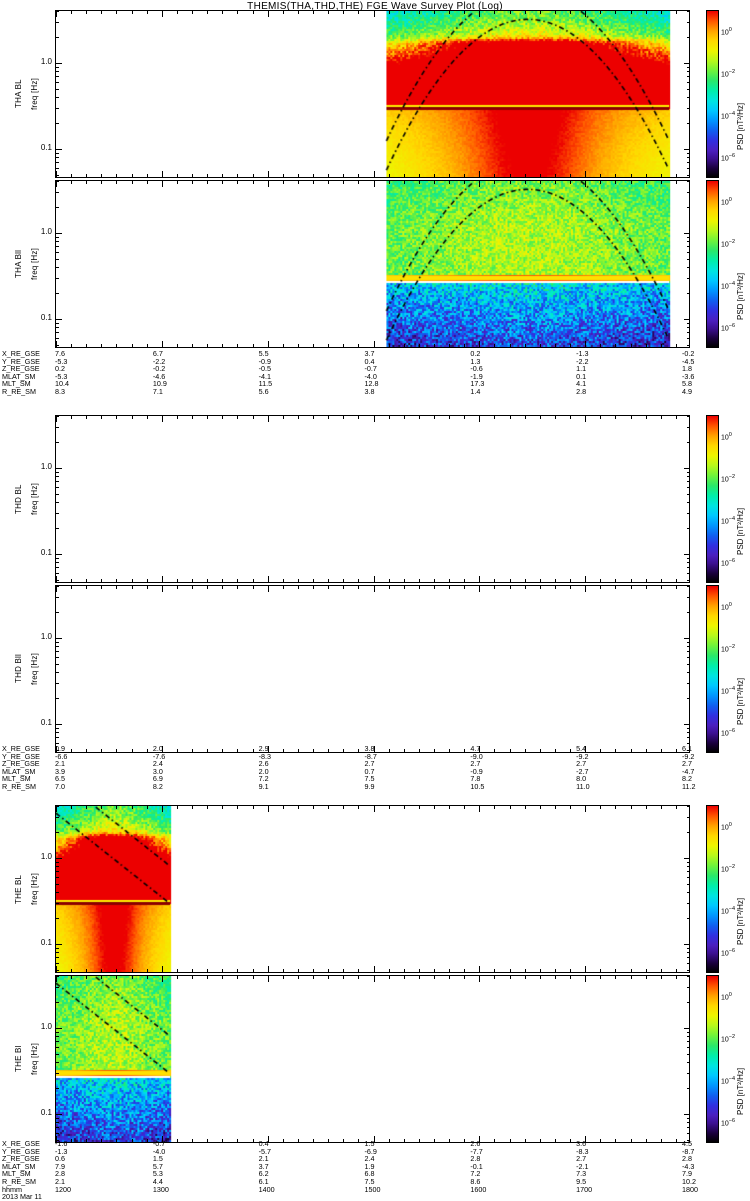 The width and height of the screenshot is (750, 1201). I want to click on annotation-row-label: hhmm, so click(12, 1189).